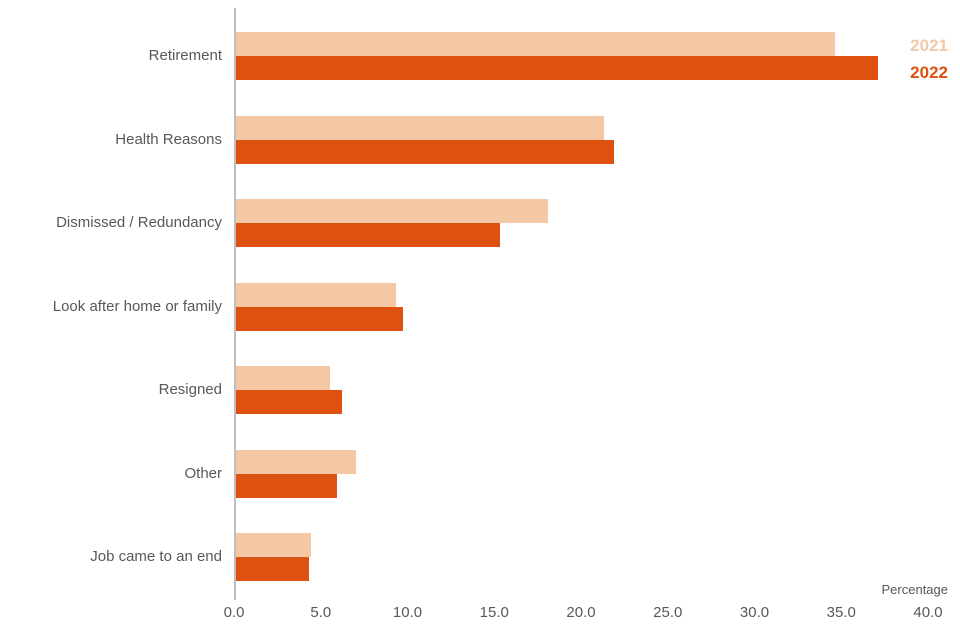 The width and height of the screenshot is (960, 640). What do you see at coordinates (915, 589) in the screenshot?
I see `x-axis-title: Percentage` at bounding box center [915, 589].